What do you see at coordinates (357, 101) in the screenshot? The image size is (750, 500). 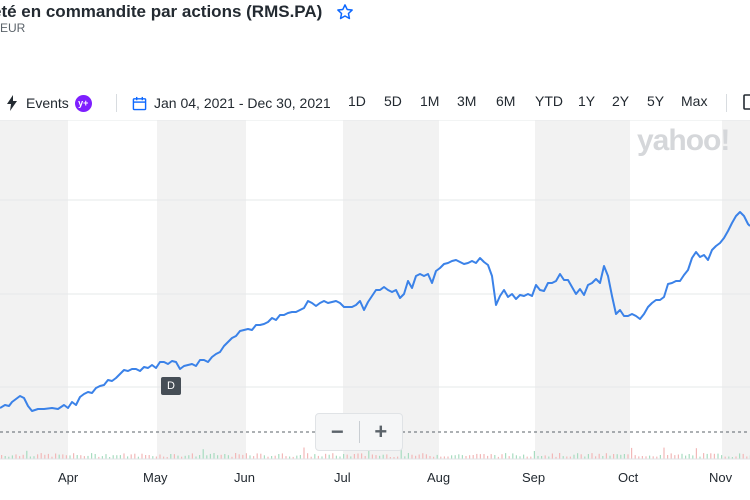 I see `range-1d: 1D` at bounding box center [357, 101].